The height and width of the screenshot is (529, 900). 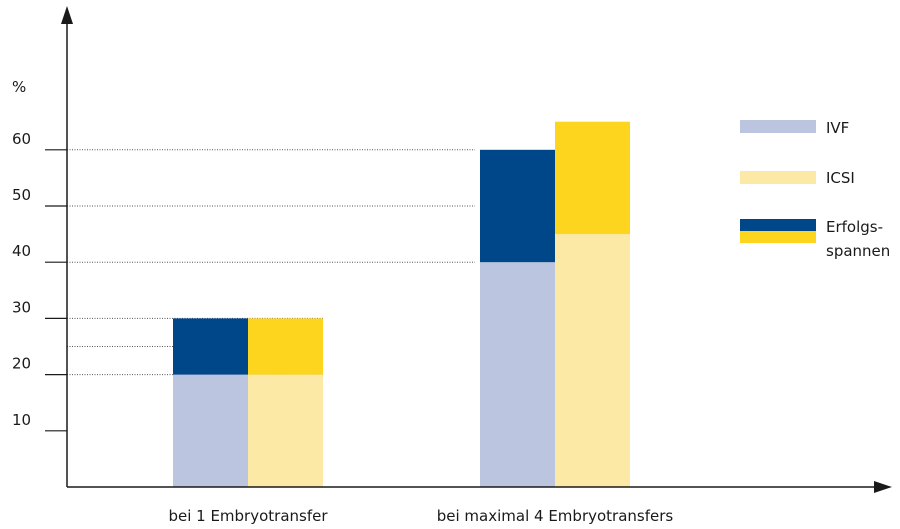 What do you see at coordinates (883, 487) in the screenshot?
I see `x-axis-arrow` at bounding box center [883, 487].